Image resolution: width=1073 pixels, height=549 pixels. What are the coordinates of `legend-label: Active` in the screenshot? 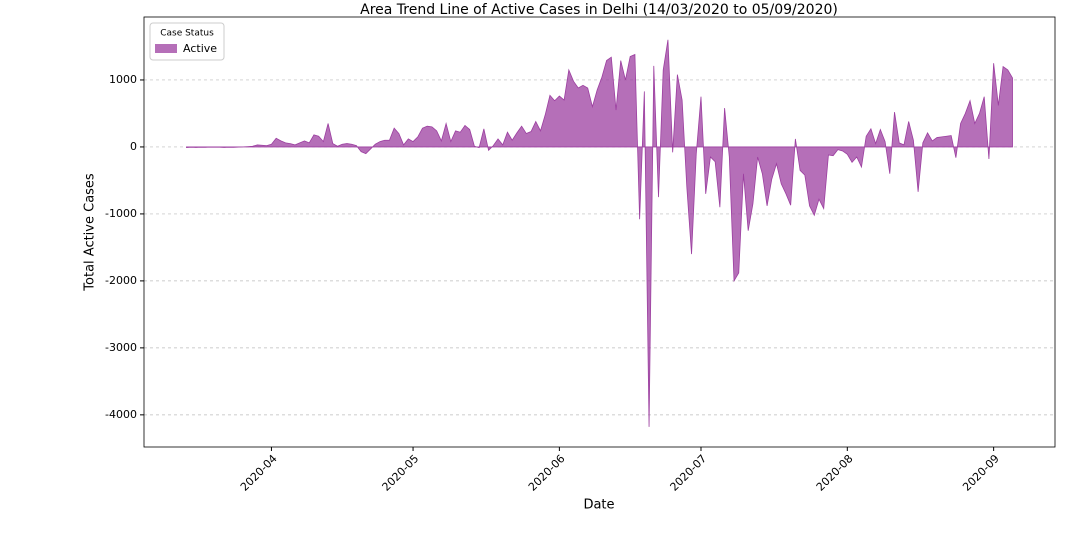 It's located at (200, 48).